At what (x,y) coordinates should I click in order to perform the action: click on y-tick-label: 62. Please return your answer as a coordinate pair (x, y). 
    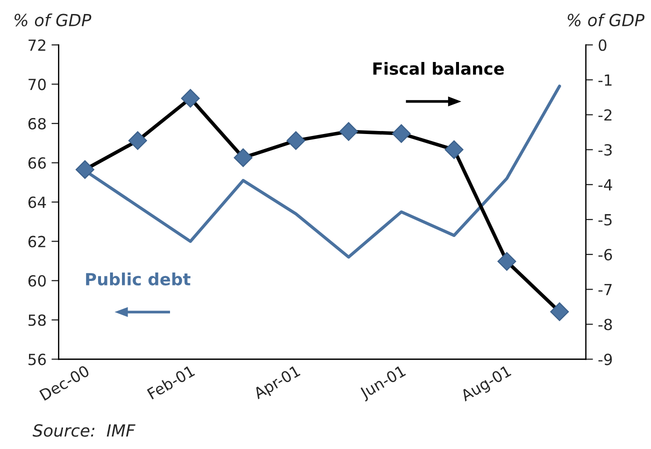
    Looking at the image, I should click on (37, 242).